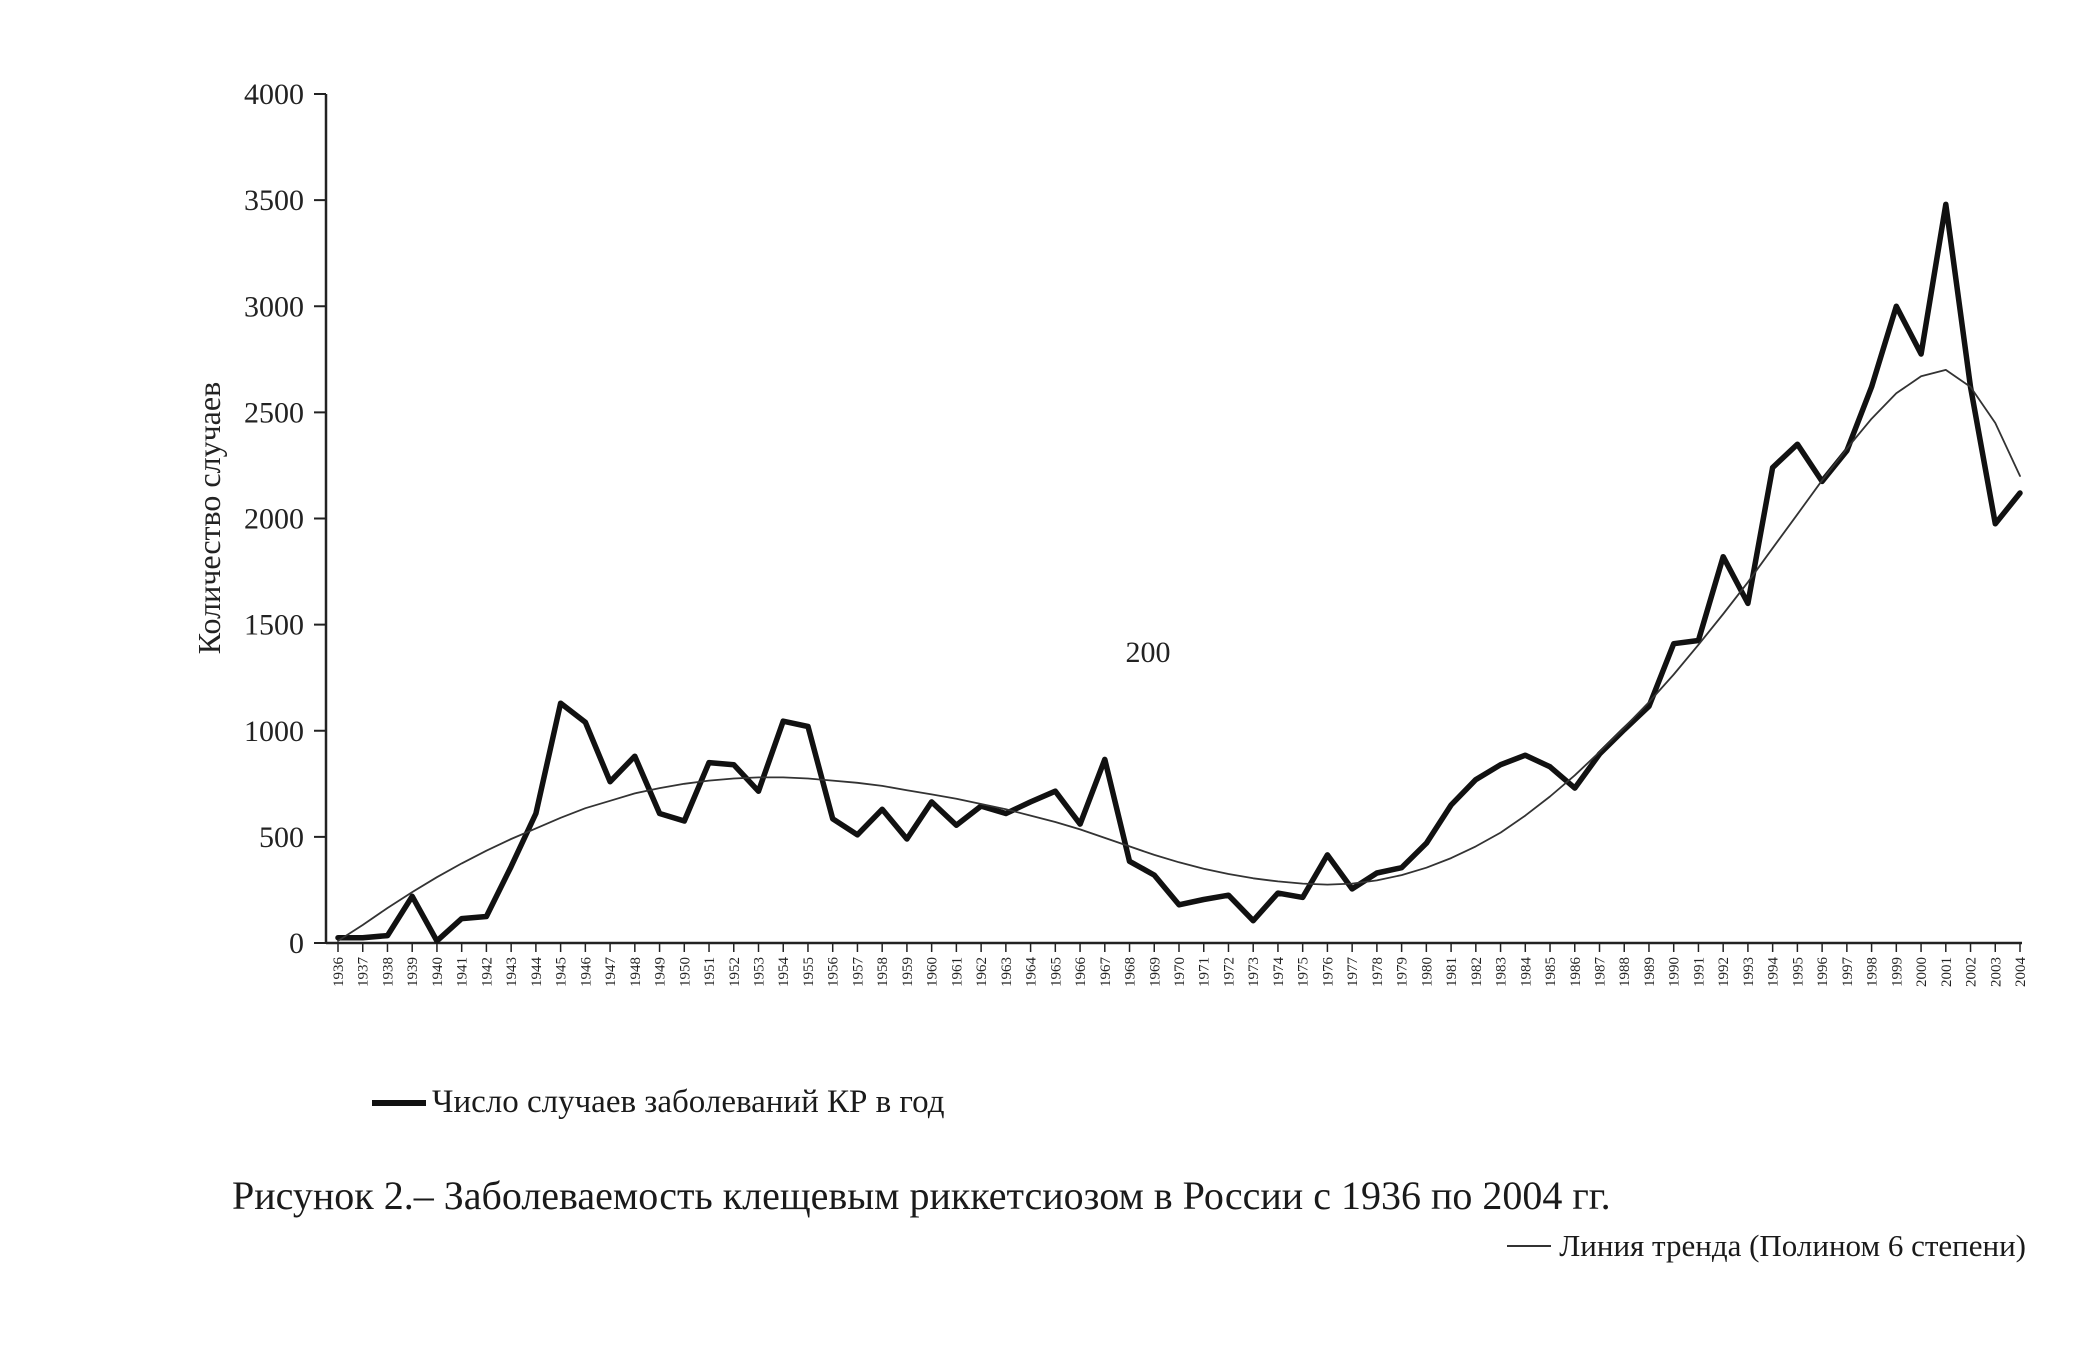  What do you see at coordinates (1526, 972) in the screenshot?
I see `x-tick-label: 1984` at bounding box center [1526, 972].